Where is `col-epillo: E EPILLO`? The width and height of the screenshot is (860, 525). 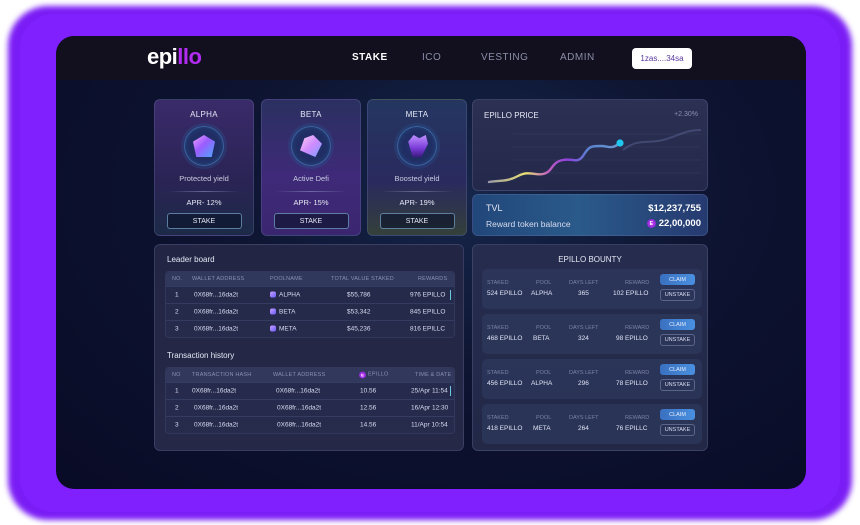 col-epillo: E EPILLO is located at coordinates (374, 375).